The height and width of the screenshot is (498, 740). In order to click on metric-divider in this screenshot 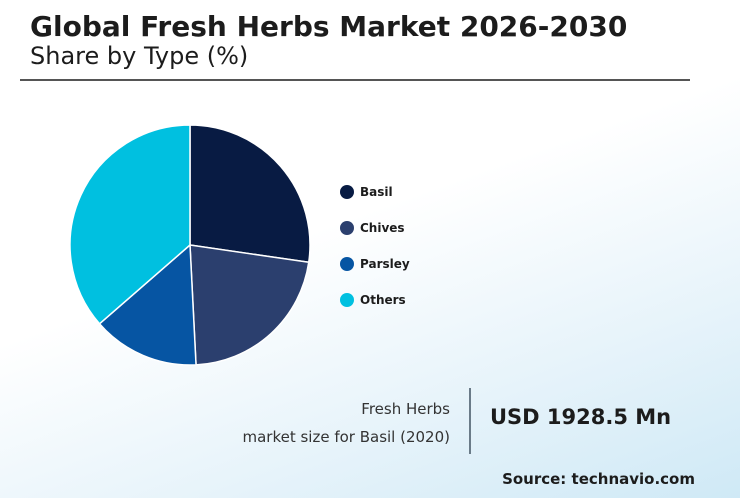, I will do `click(470, 421)`.